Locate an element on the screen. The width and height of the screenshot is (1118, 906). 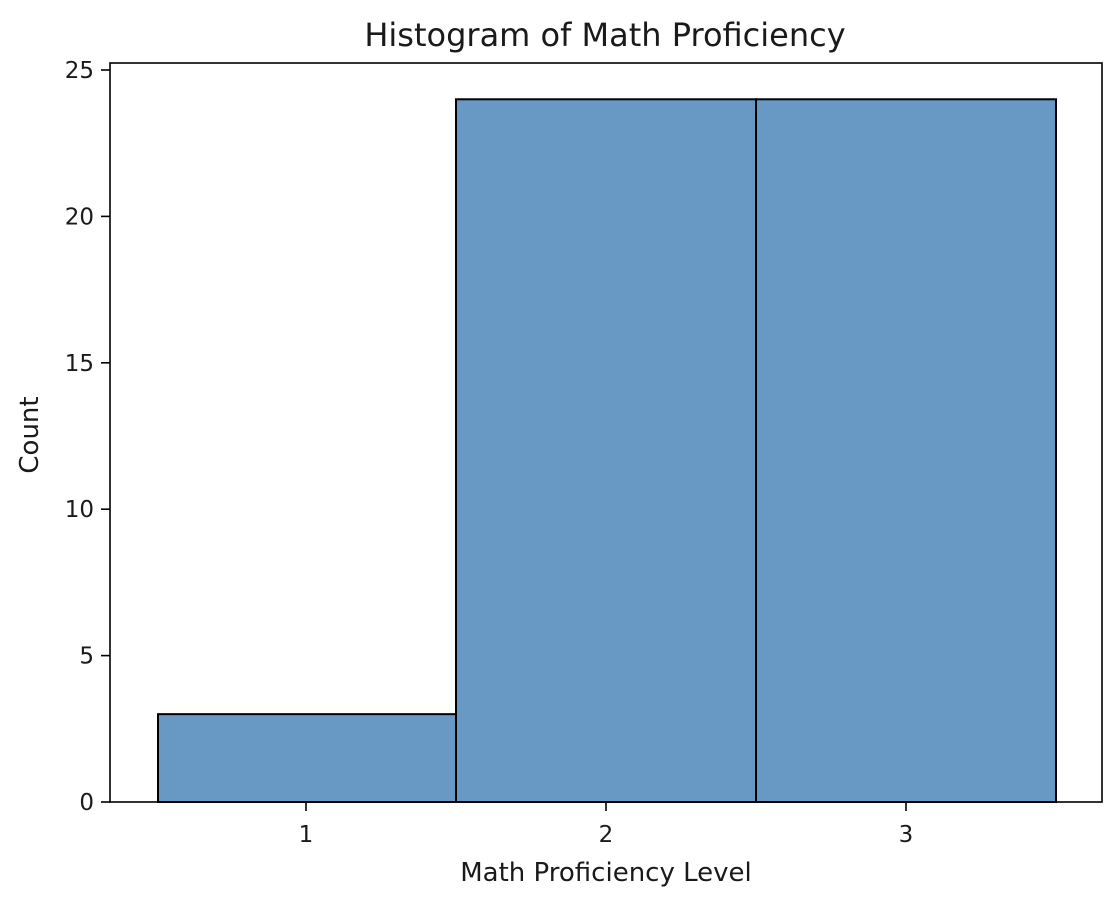
y-tick-label: 10 is located at coordinates (79, 510).